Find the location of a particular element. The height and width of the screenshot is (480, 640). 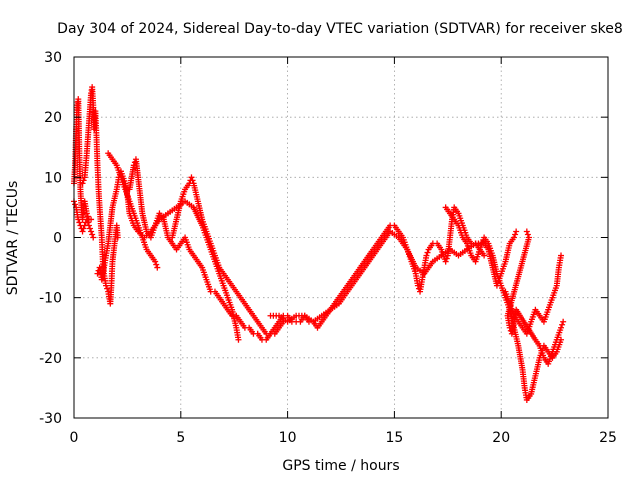

x-tick-labels: 0 5 10 15 20 25 is located at coordinates (343, 438).